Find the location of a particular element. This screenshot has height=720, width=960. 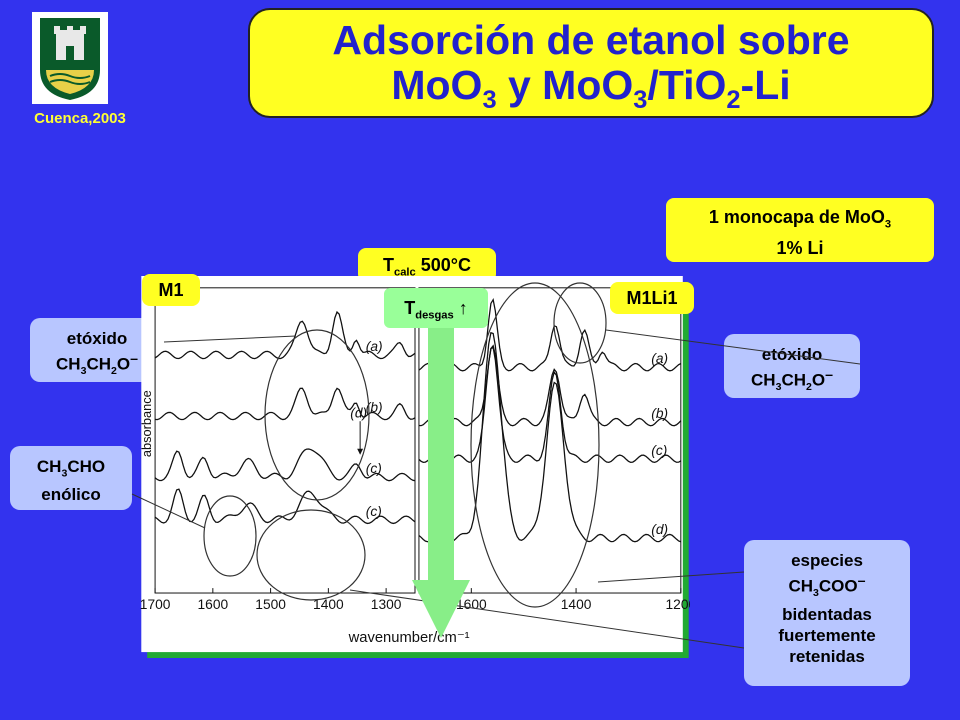

university-logo is located at coordinates (70, 58).